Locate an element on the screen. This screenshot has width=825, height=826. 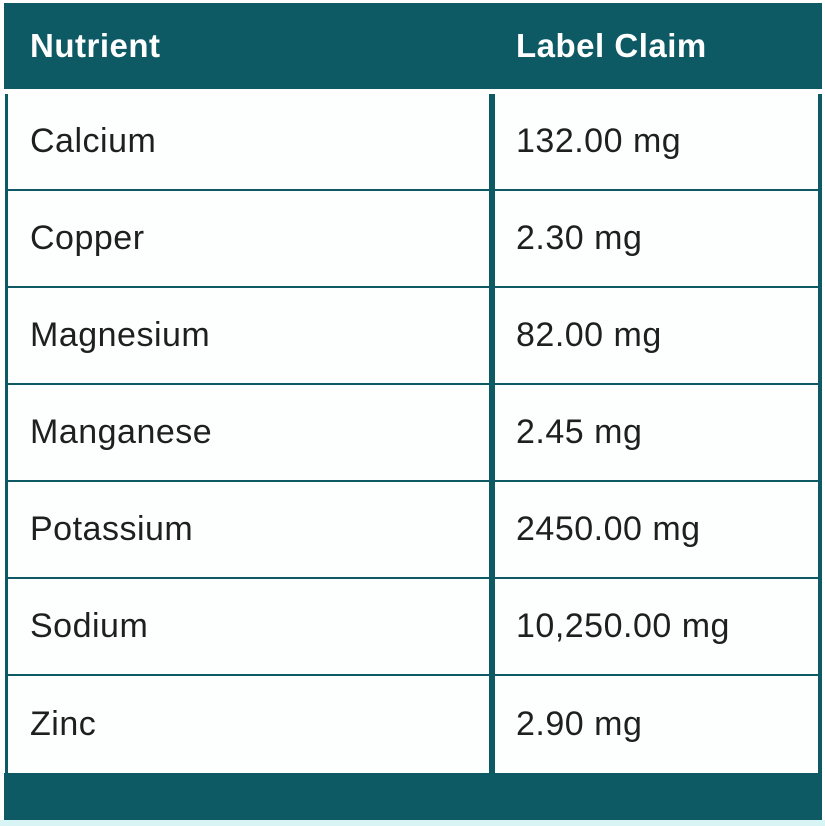
table-row: Zinc 2.90 mg is located at coordinates (413, 724).